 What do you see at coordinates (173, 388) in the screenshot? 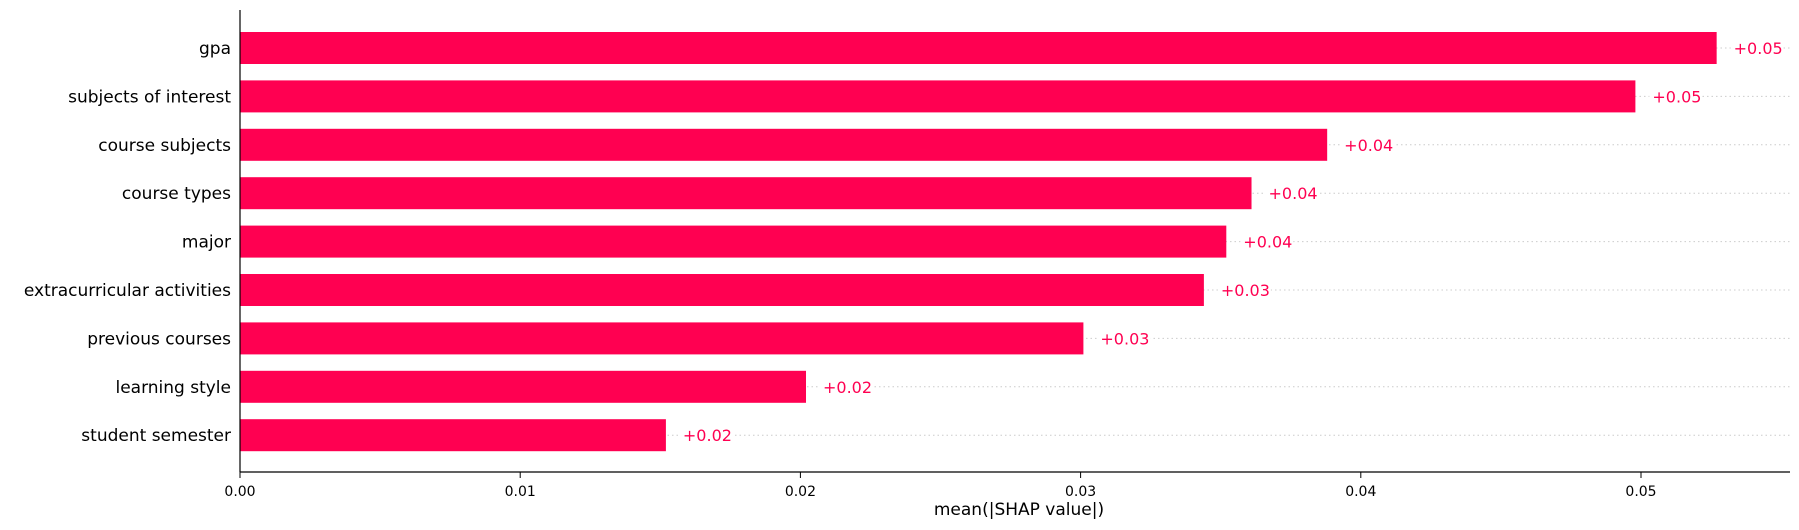
I see `category-label: learning style` at bounding box center [173, 388].